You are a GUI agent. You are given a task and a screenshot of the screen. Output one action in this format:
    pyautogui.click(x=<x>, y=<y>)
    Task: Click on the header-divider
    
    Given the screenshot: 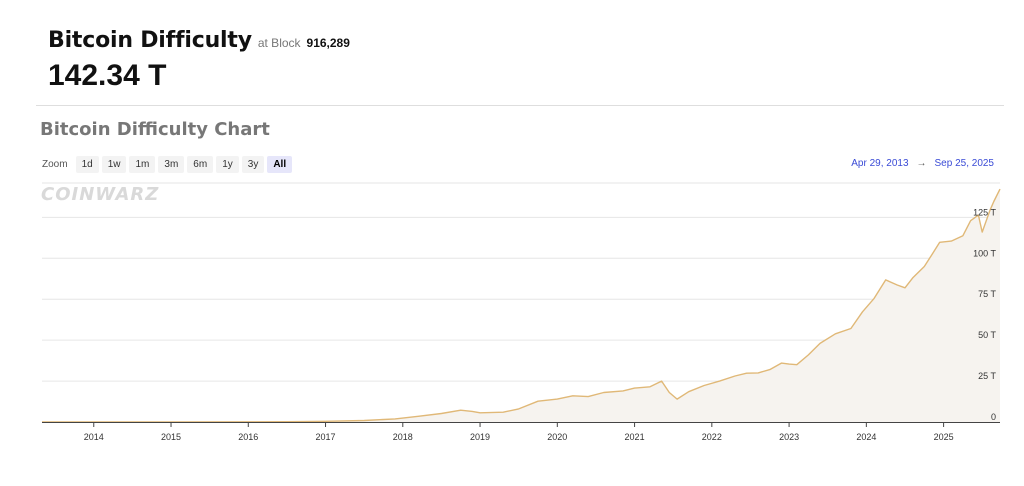 What is the action you would take?
    pyautogui.click(x=520, y=105)
    